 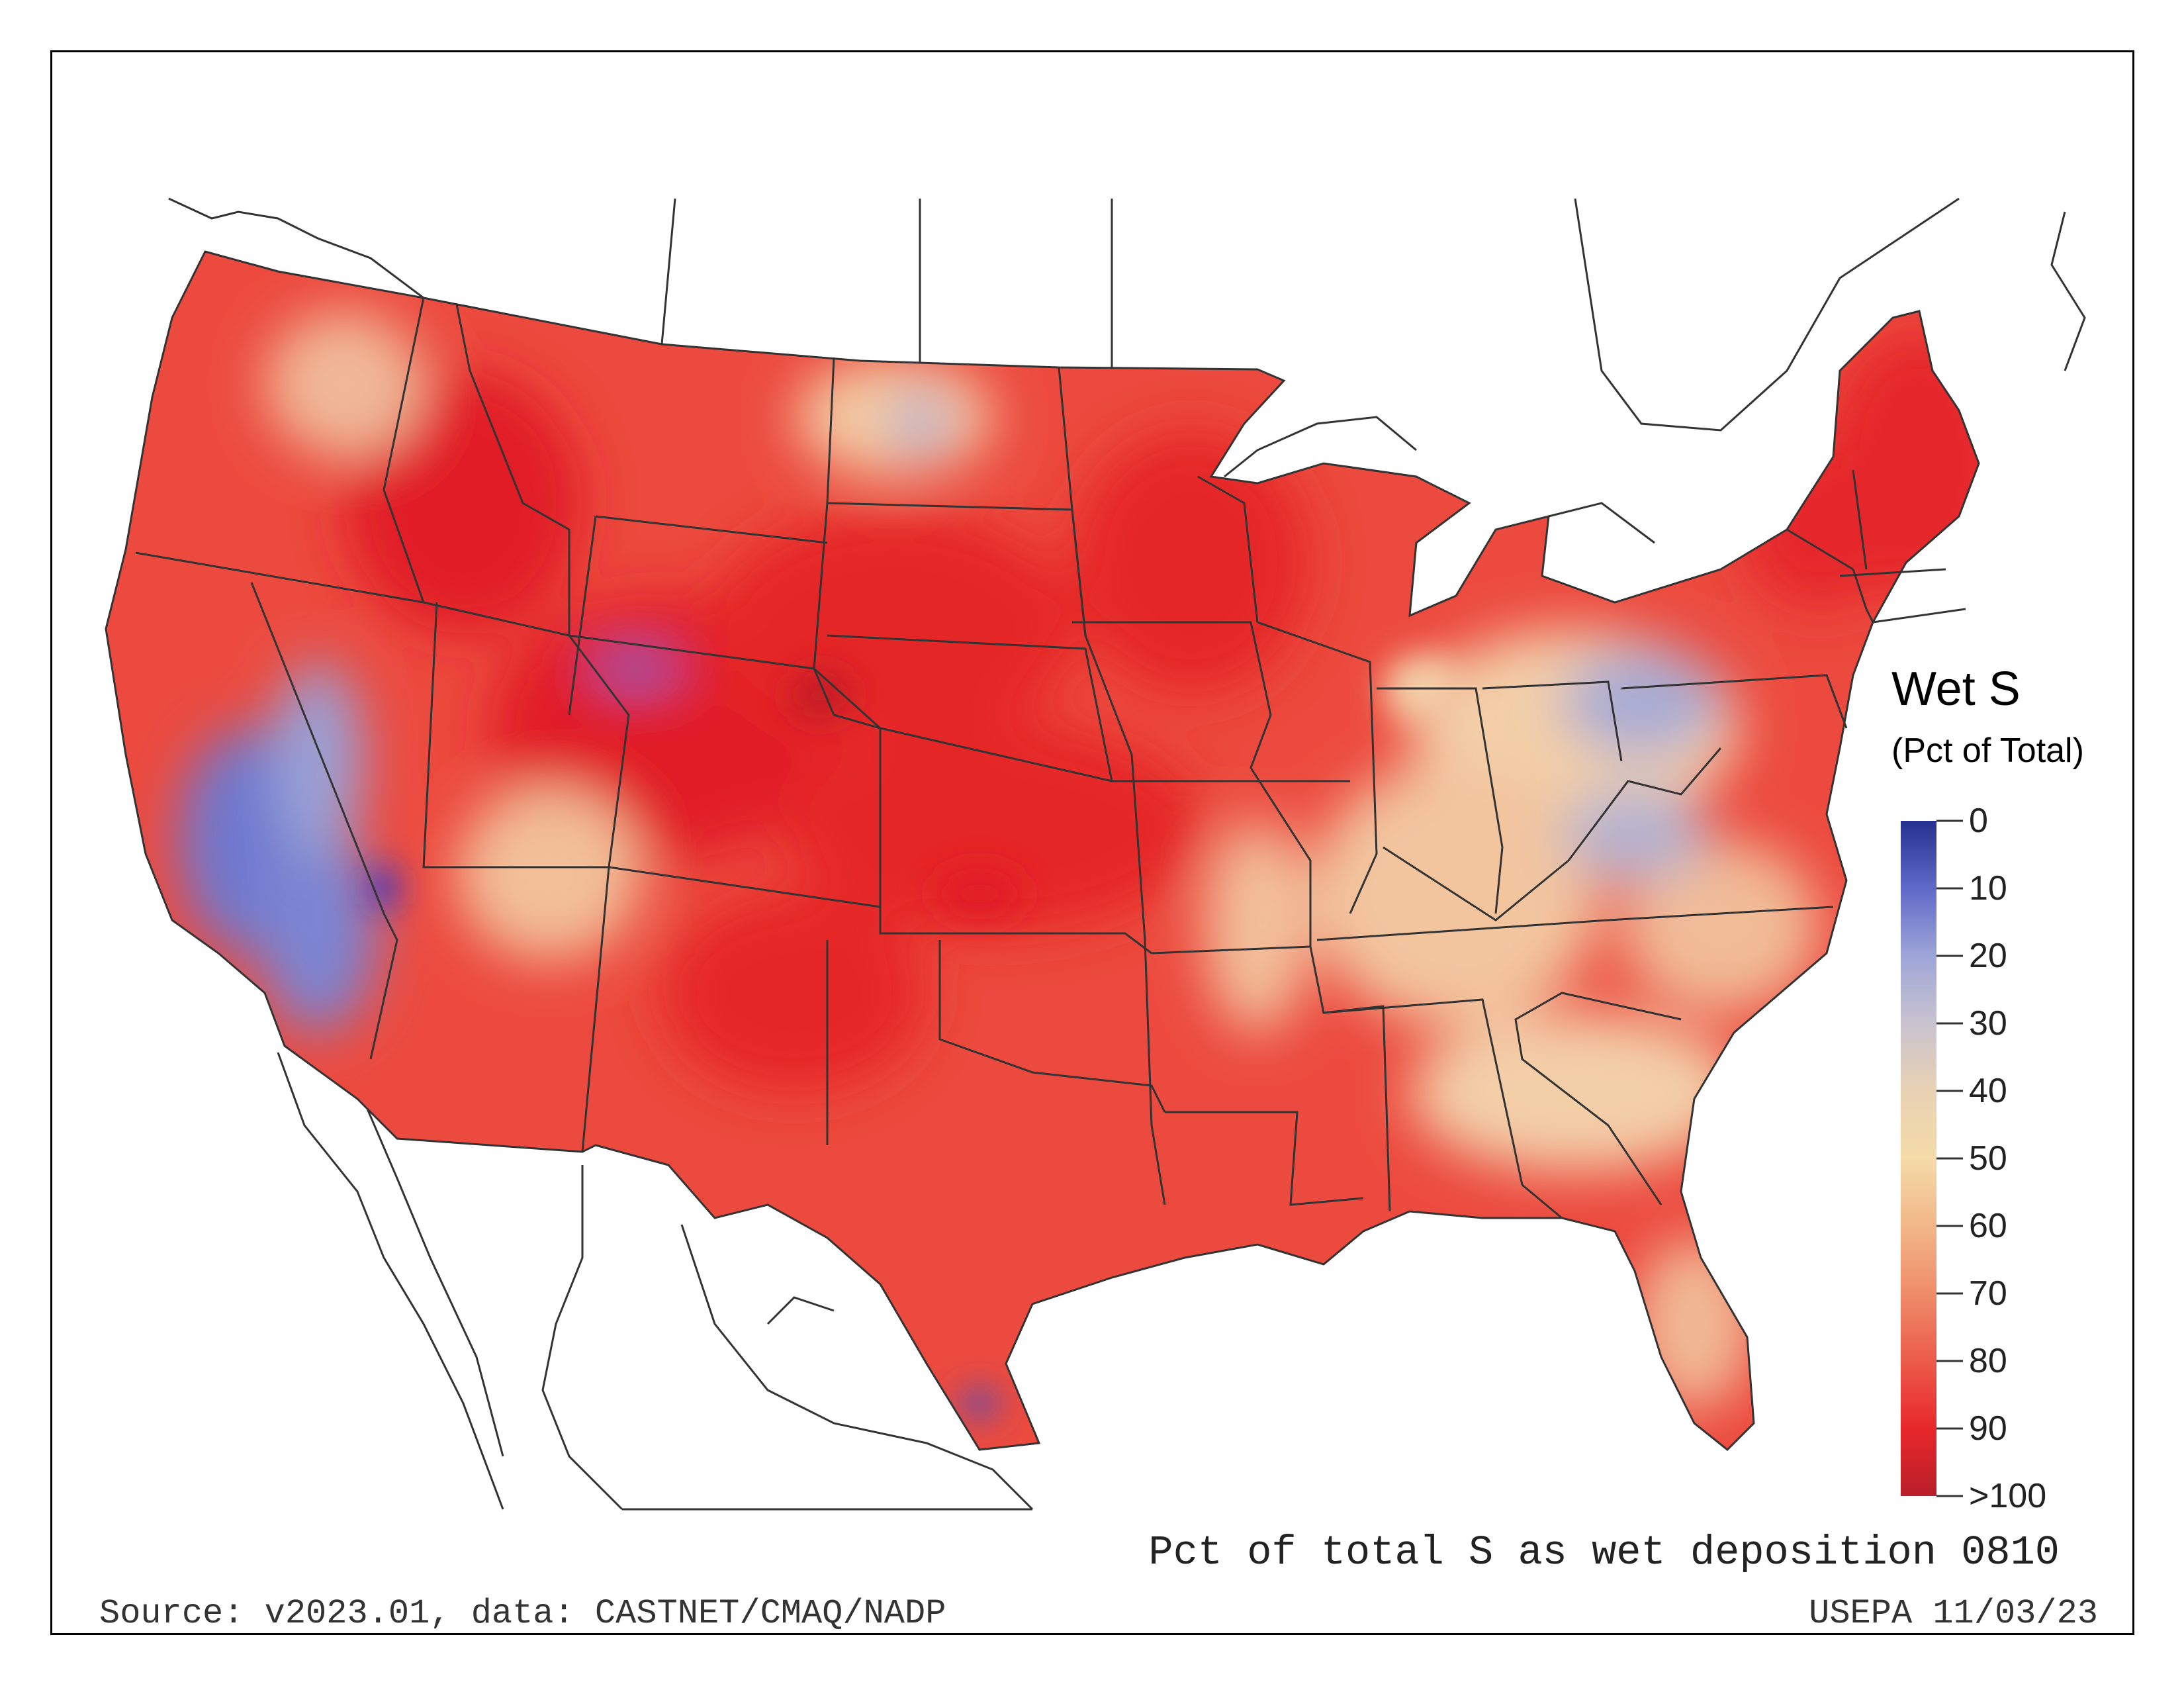 What do you see at coordinates (1988, 1023) in the screenshot?
I see `legend-tick-label: 30` at bounding box center [1988, 1023].